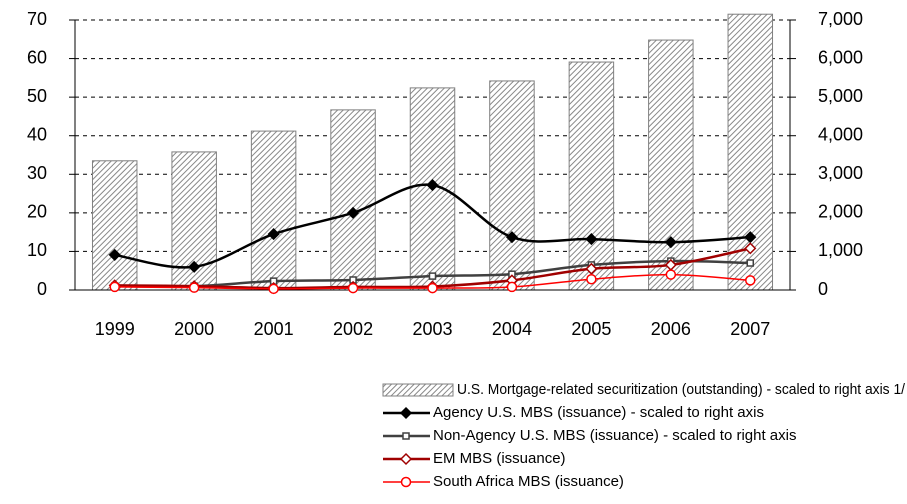 Image resolution: width=907 pixels, height=504 pixels. I want to click on y2-tick-label: 7,000, so click(840, 19).